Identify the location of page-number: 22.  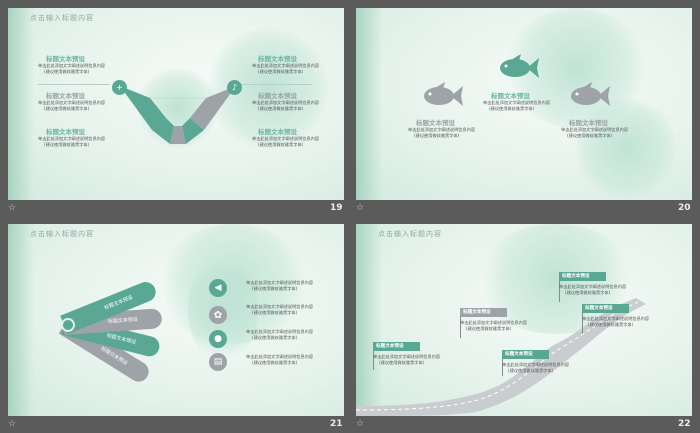
(684, 424).